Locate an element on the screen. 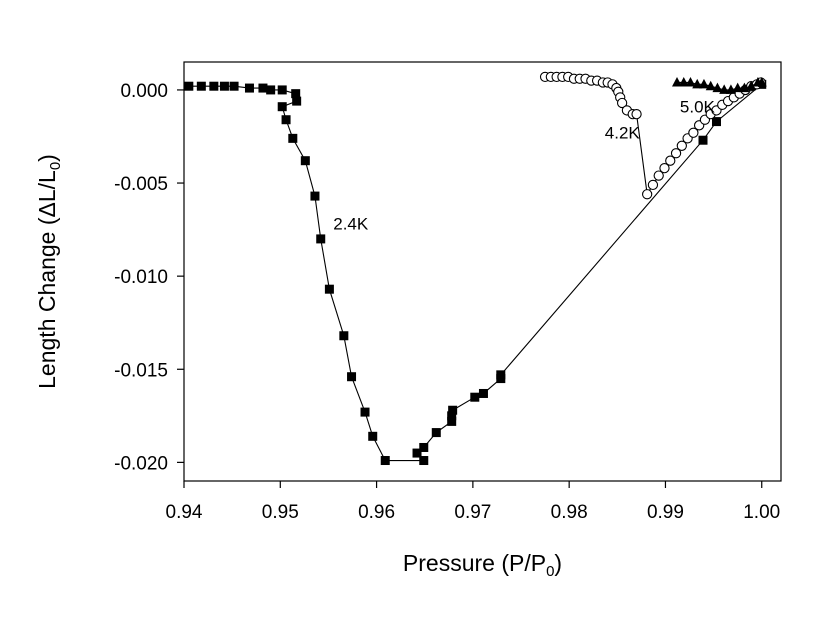 This screenshot has width=830, height=631. series-labels: 2.4K 4.2K 5.0K is located at coordinates (524, 165).